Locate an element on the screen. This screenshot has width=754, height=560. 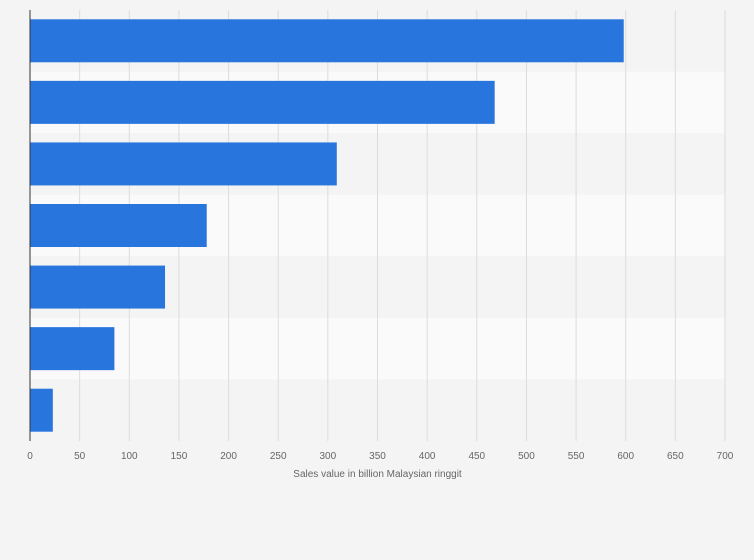
x-tick-label: 0 is located at coordinates (30, 456).